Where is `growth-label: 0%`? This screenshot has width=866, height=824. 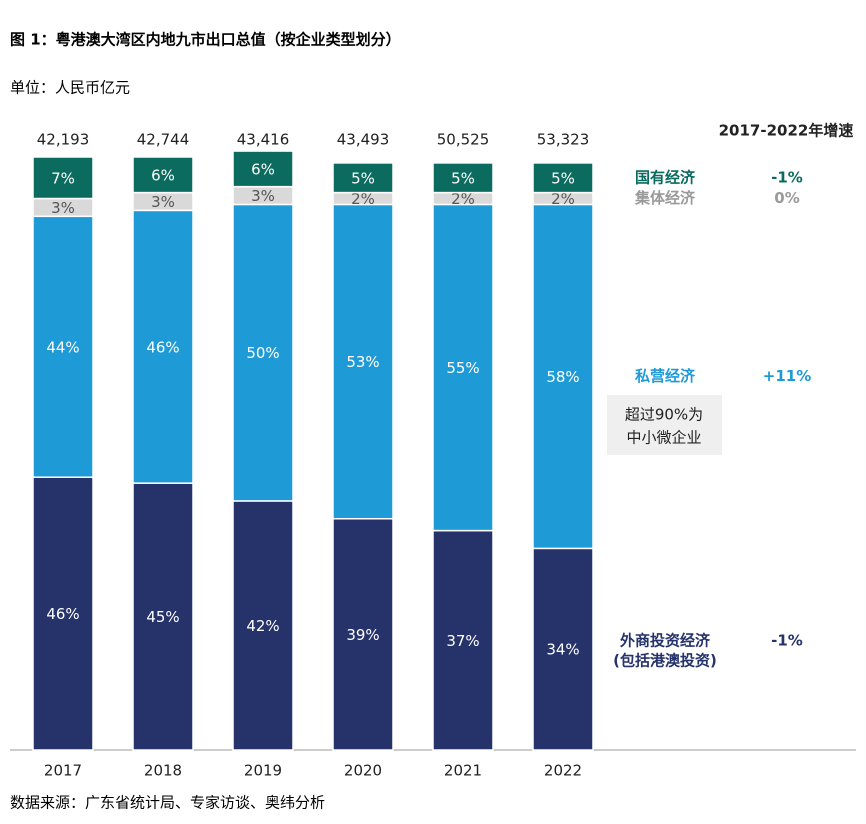
growth-label: 0% is located at coordinates (786, 198).